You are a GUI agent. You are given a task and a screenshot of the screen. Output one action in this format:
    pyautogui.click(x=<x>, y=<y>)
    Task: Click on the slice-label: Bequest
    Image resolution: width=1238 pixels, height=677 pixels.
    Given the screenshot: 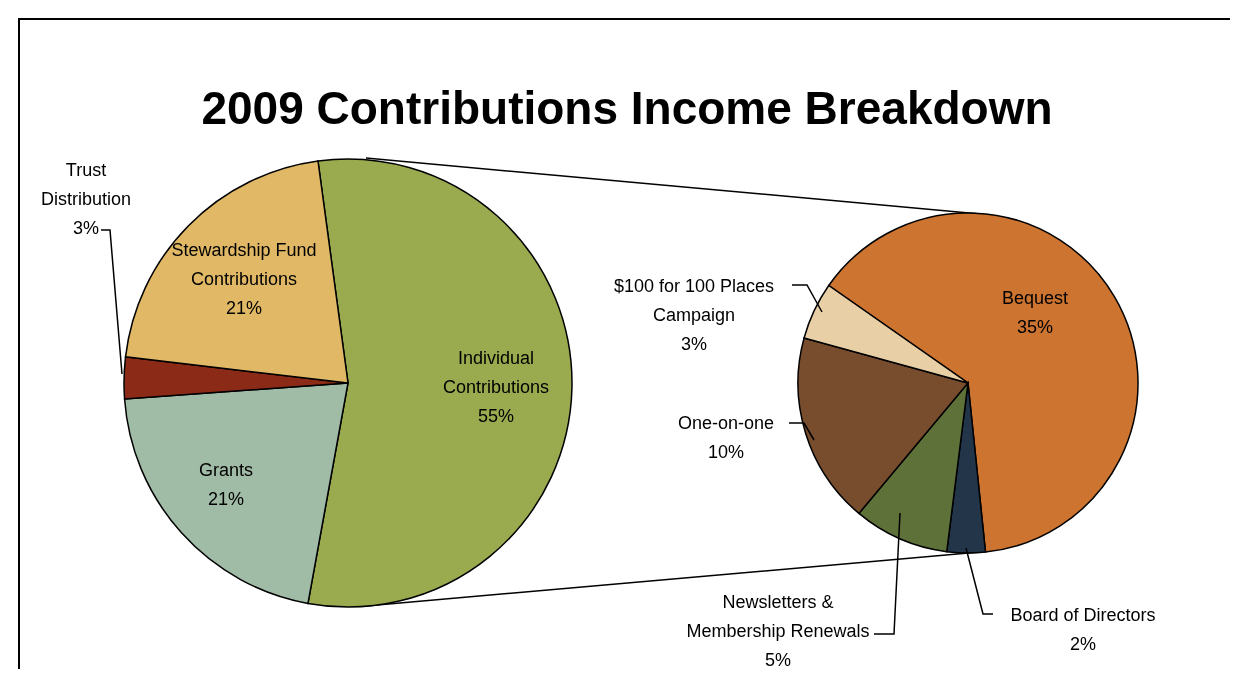 What is the action you would take?
    pyautogui.click(x=1035, y=298)
    